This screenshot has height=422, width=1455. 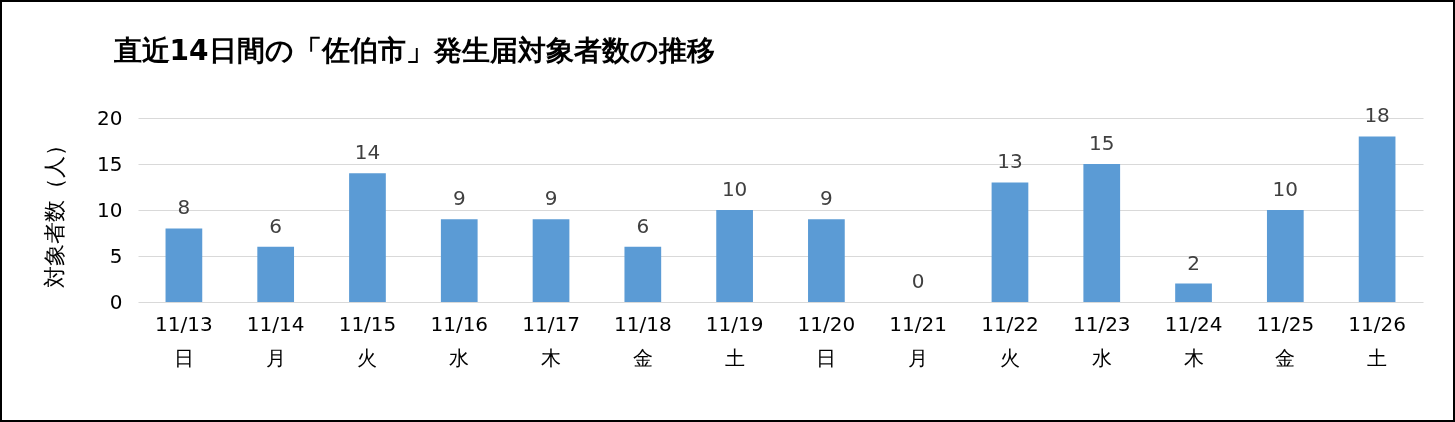 I want to click on data-label: 15, so click(x=1102, y=143).